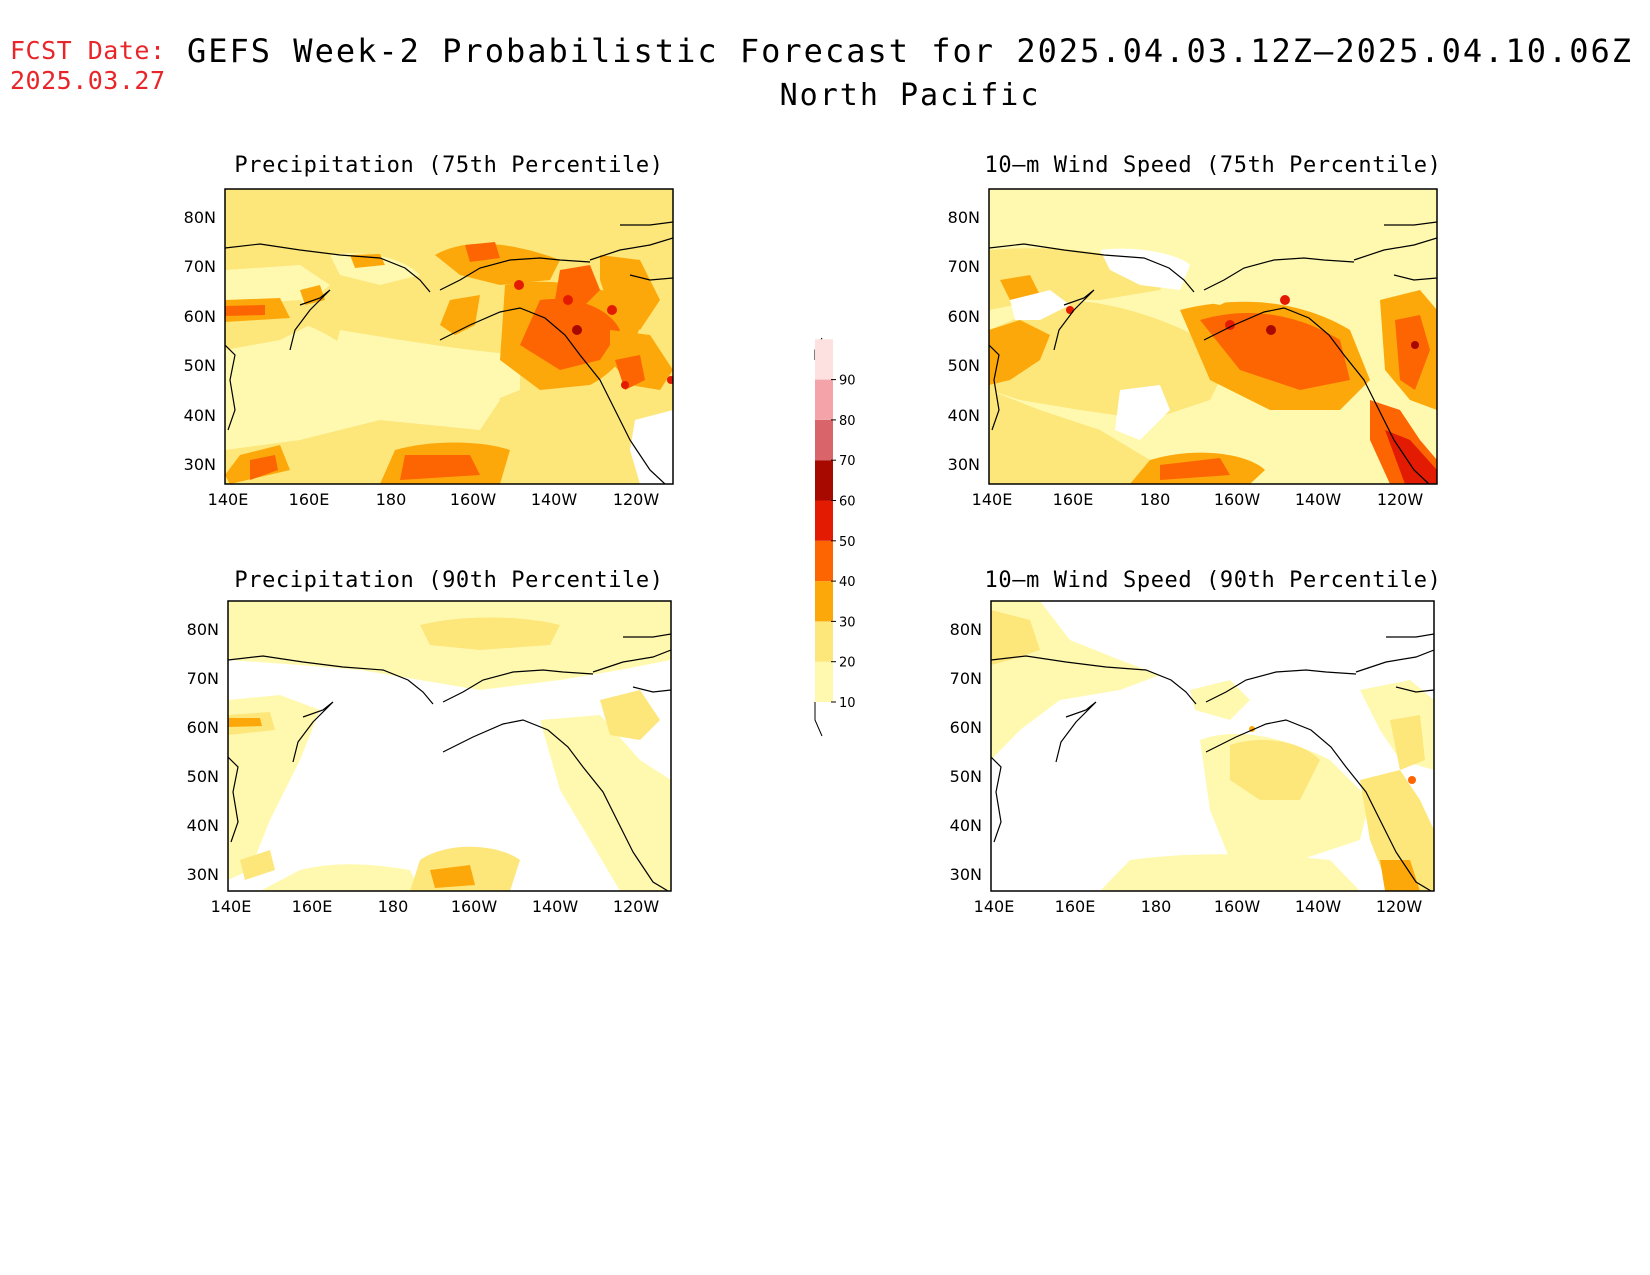 The image size is (1650, 1275). What do you see at coordinates (1213, 580) in the screenshot?
I see `panel-title: 10–m Wind Speed (90th Percentile)` at bounding box center [1213, 580].